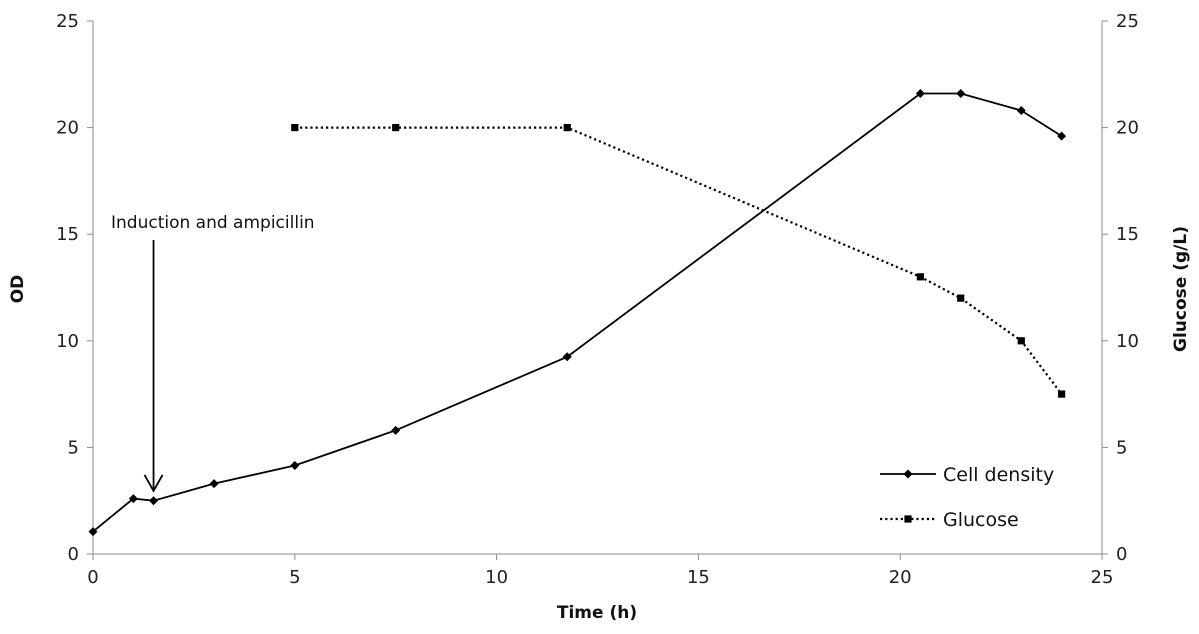 This screenshot has width=1199, height=634. I want to click on y-tick-label: 25, so click(67, 21).